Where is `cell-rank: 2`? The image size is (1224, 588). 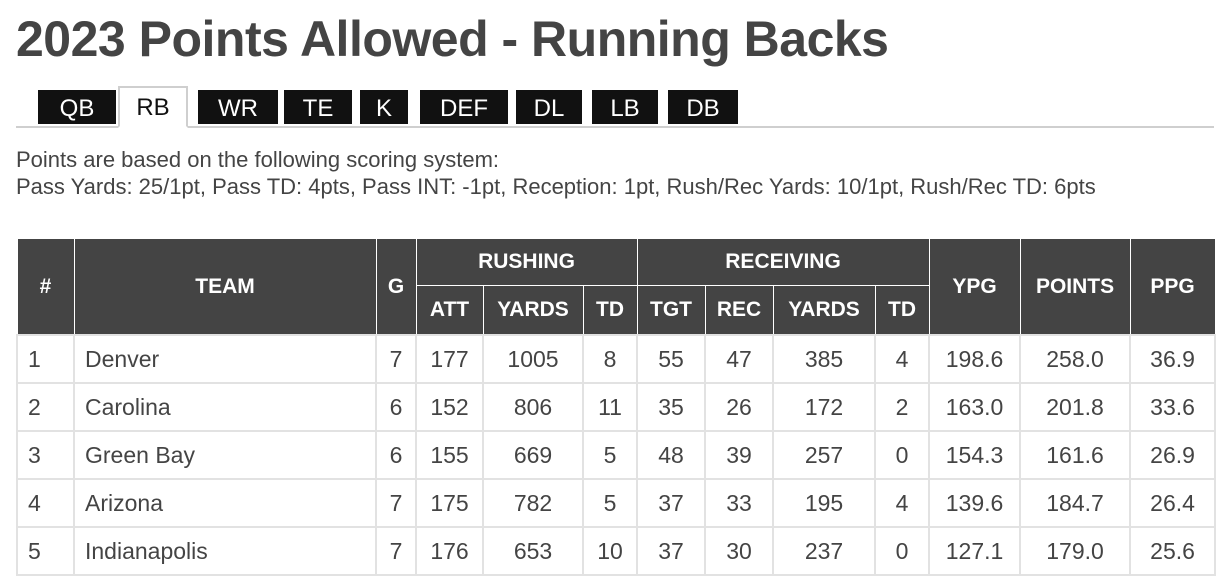
cell-rank: 2 is located at coordinates (45, 407).